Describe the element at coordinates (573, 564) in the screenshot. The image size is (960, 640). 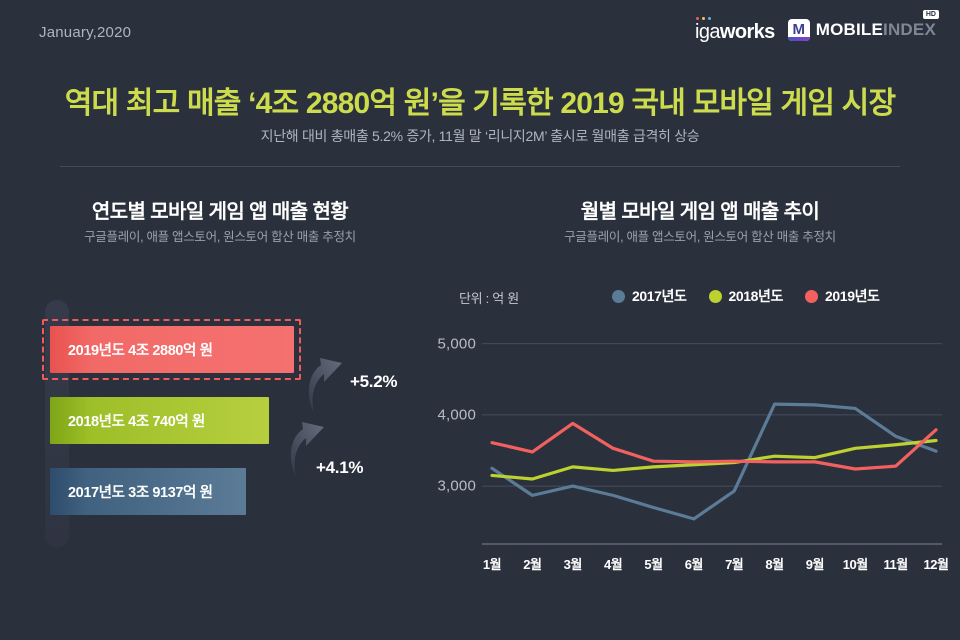
I see `x-tick-label: 3월` at that location.